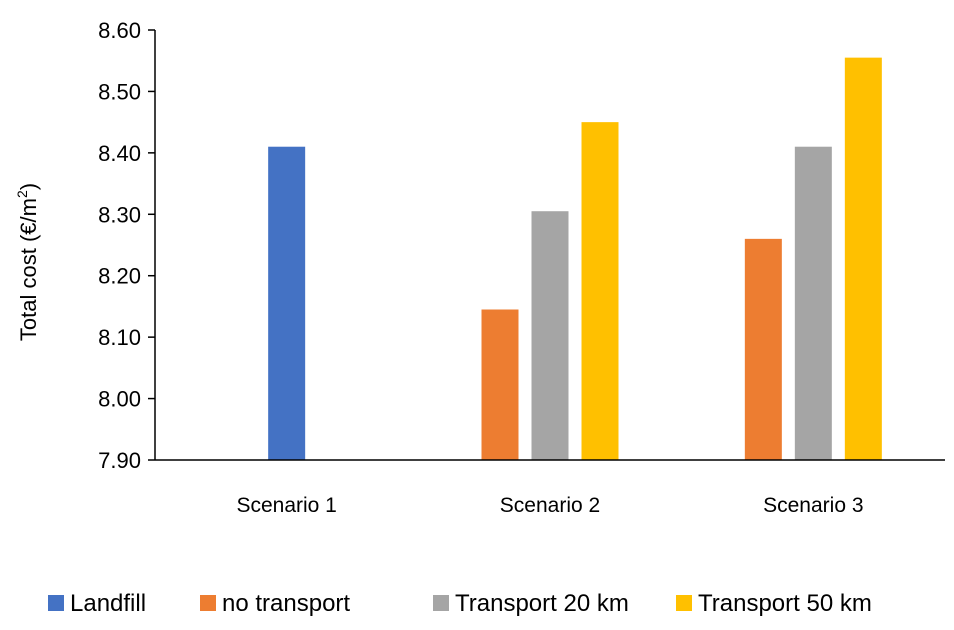 The width and height of the screenshot is (954, 630). Describe the element at coordinates (27, 262) in the screenshot. I see `y-axis-title: Total cost (€/m2)` at that location.